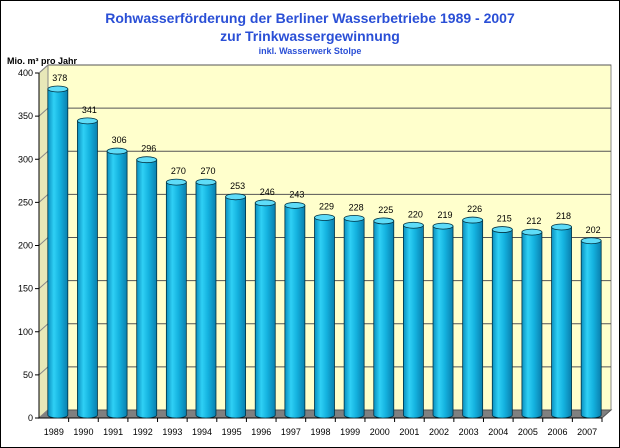 The width and height of the screenshot is (620, 448). Describe the element at coordinates (30, 418) in the screenshot. I see `y-tick-label: 0` at that location.